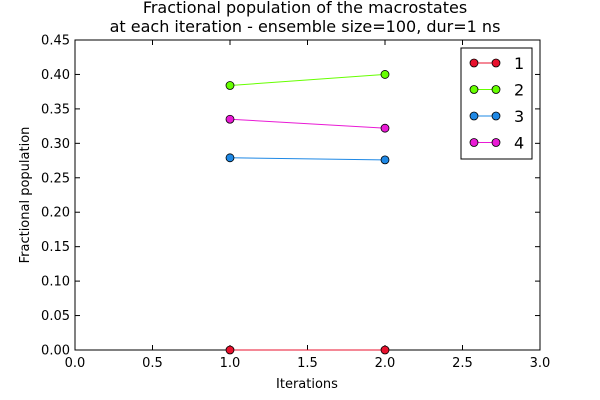 The width and height of the screenshot is (600, 400). Describe the element at coordinates (519, 63) in the screenshot. I see `legend-label: 1` at that location.